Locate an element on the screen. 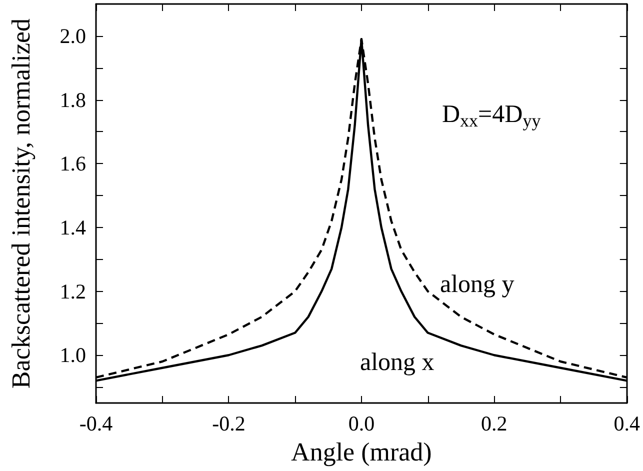 Image resolution: width=643 pixels, height=471 pixels. y-tick-label: 1.8 is located at coordinates (73, 100).